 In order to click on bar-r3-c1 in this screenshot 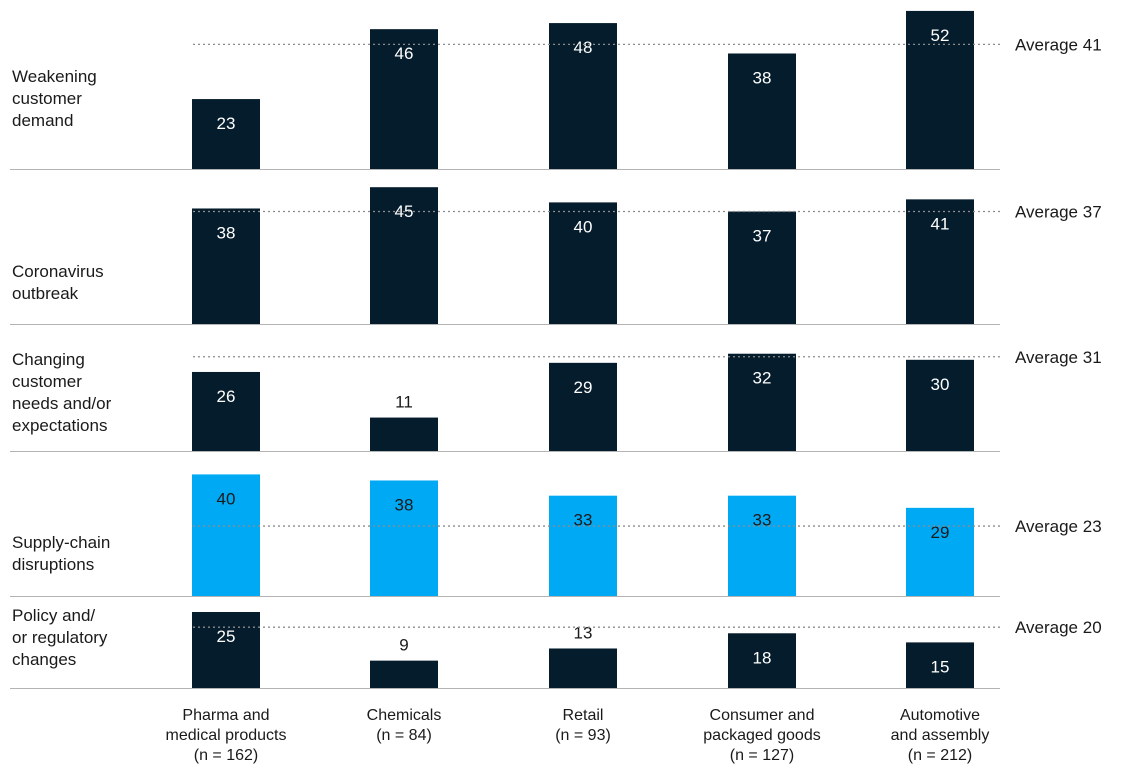, I will do `click(226, 411)`.